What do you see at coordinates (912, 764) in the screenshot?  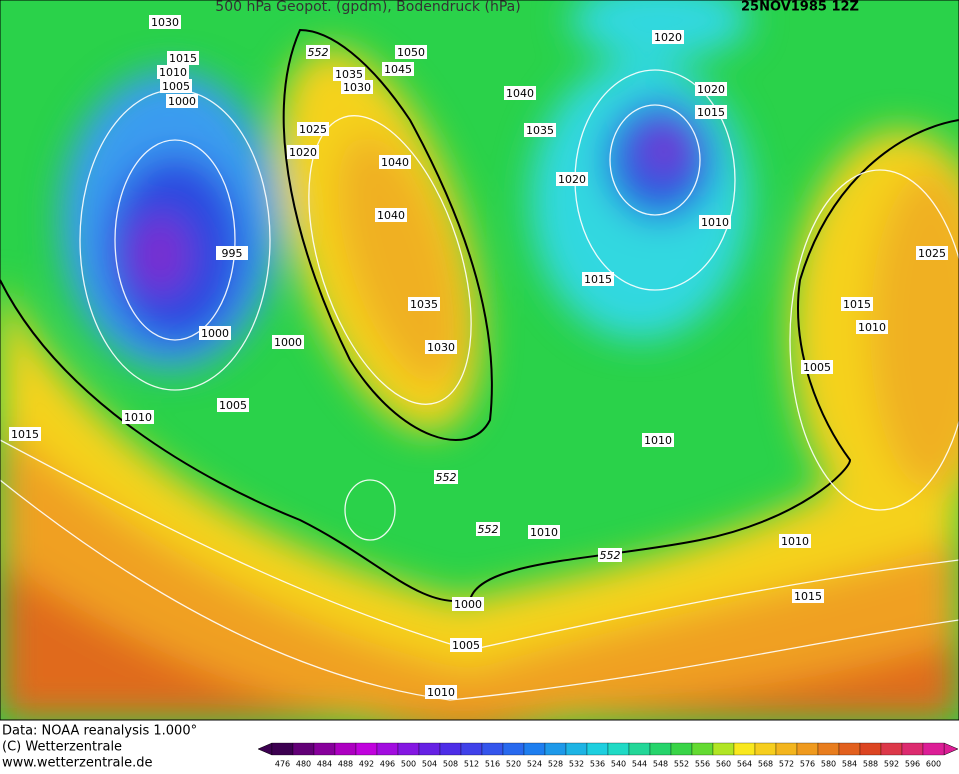 I see `colorbar-label: 596` at bounding box center [912, 764].